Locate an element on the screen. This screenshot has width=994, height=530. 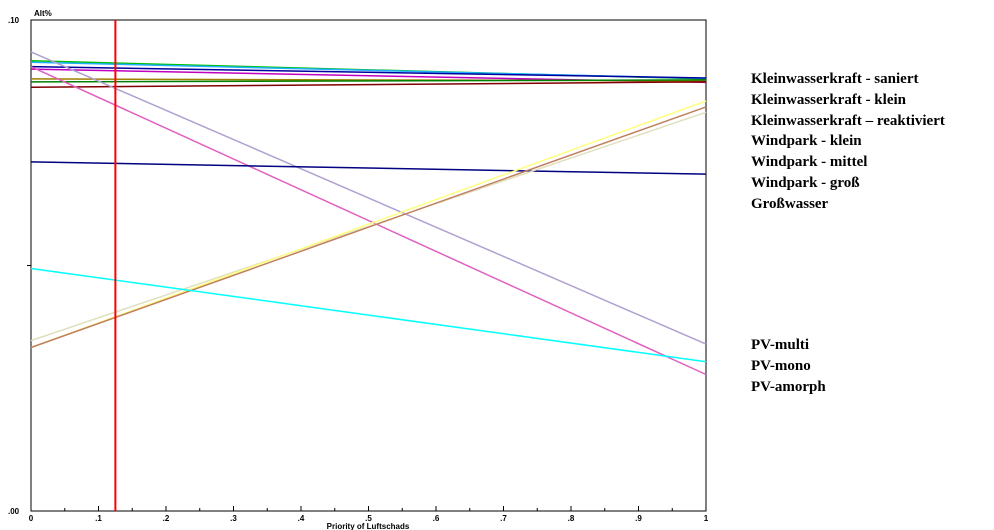
legend-item: Windpark - groß is located at coordinates (805, 183).